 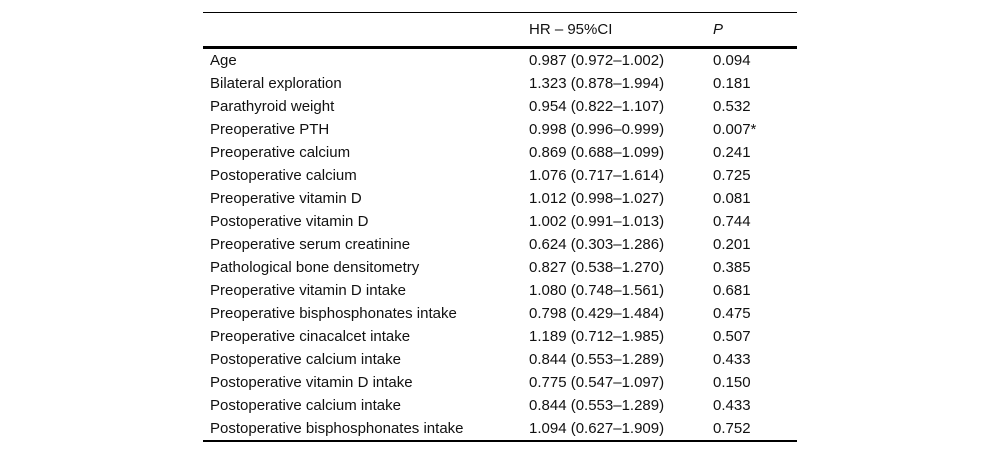 I want to click on header-variable-blank, so click(x=366, y=30).